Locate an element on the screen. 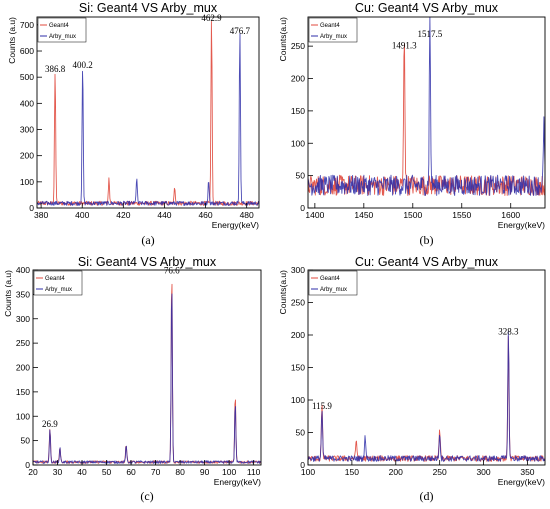  x-tick-label: 440 is located at coordinates (164, 215).